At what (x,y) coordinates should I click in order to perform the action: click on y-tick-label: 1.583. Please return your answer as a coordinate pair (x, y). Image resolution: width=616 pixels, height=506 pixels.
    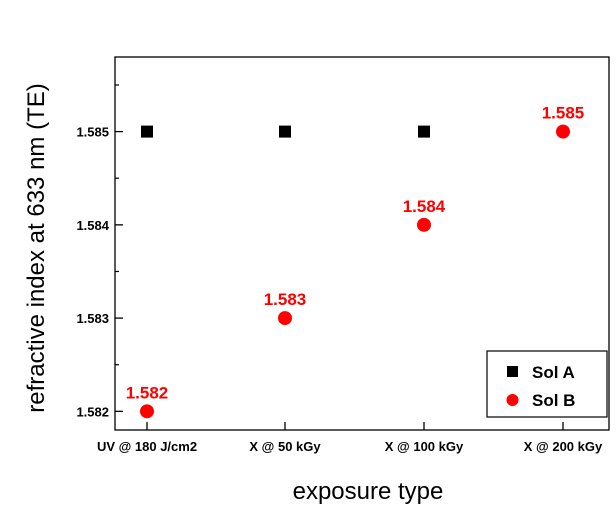
    Looking at the image, I should click on (92, 318).